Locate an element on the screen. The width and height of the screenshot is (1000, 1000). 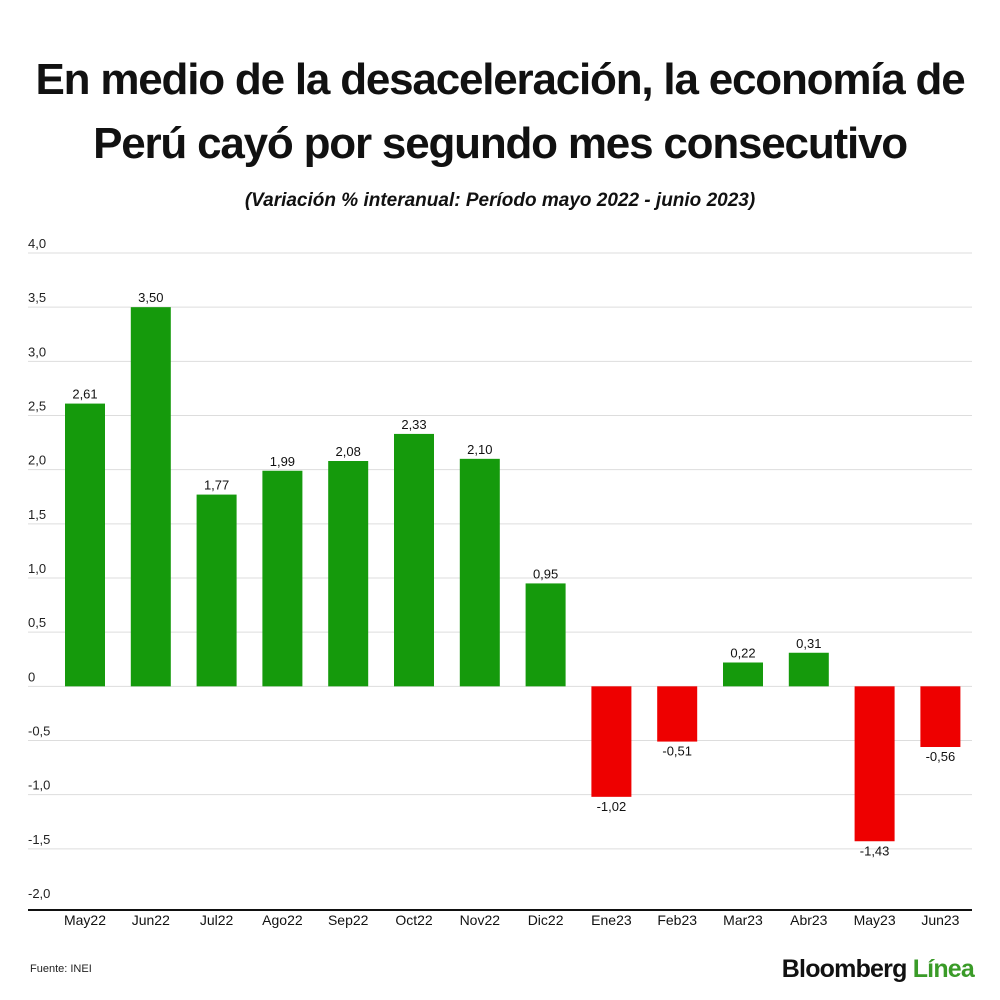
y-tick-label: 3,0 is located at coordinates (37, 351).